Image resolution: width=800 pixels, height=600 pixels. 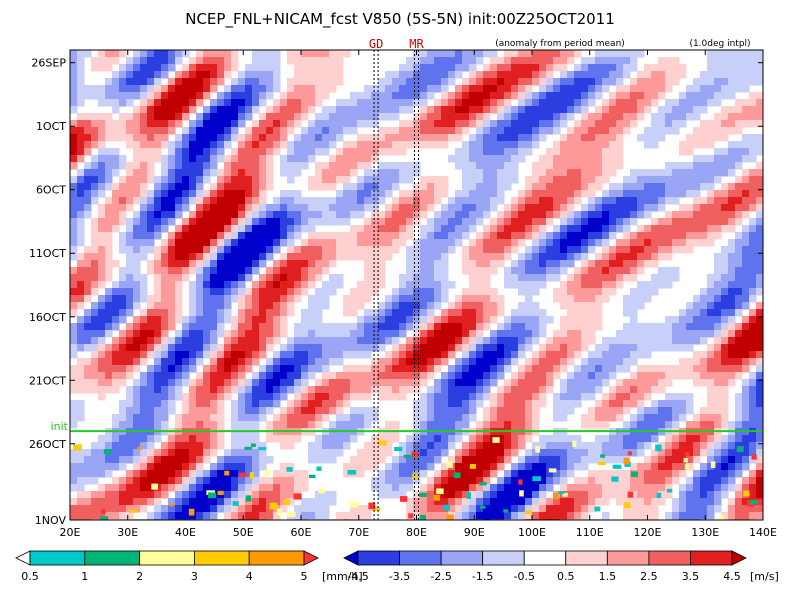 I want to click on colorbar-tick-label: 1.5, so click(x=608, y=576).